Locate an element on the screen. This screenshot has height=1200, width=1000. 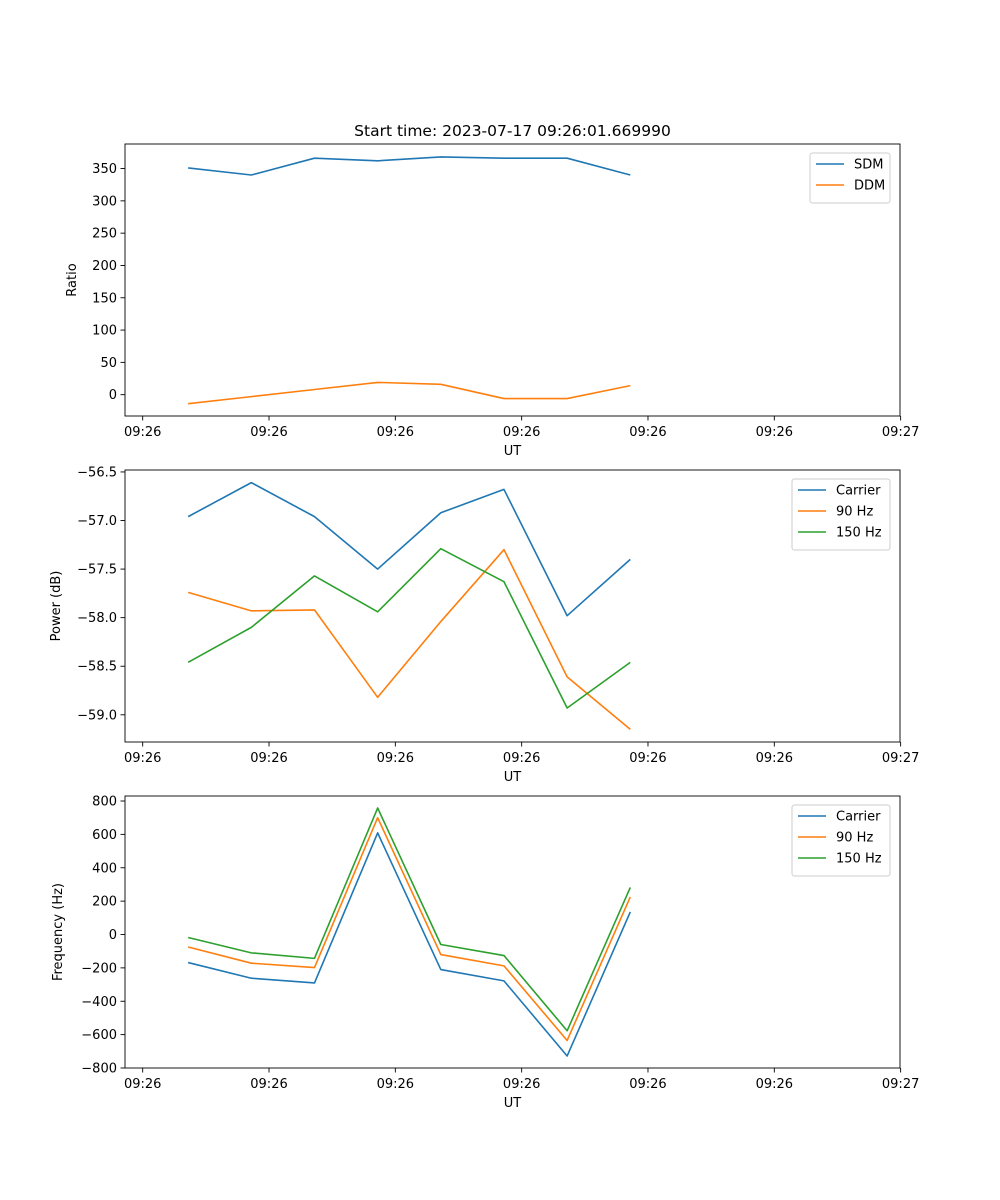
panel-3-ytick-label-1: −600 is located at coordinates (99, 1035).